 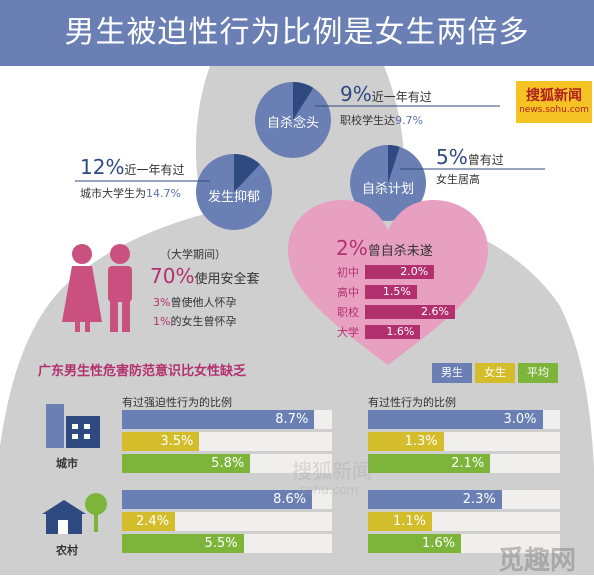 What do you see at coordinates (233, 197) in the screenshot?
I see `bubble-label-depression: 发生抑郁` at bounding box center [233, 197].